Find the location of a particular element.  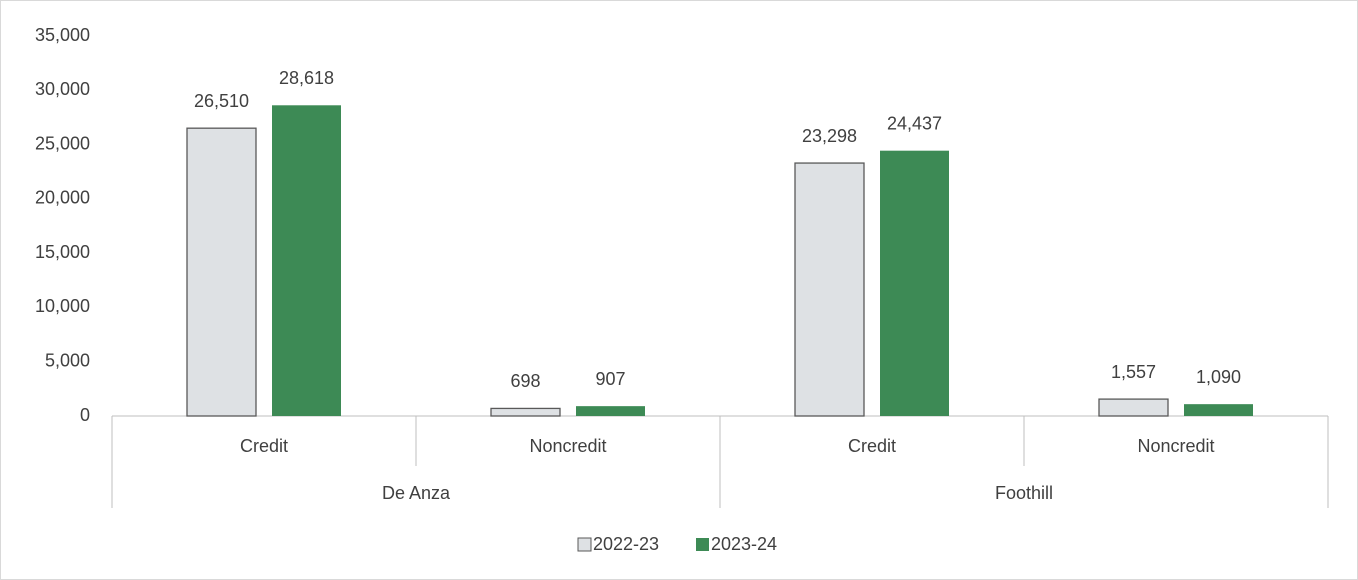

y-tick-label: 5,000 is located at coordinates (67, 360).